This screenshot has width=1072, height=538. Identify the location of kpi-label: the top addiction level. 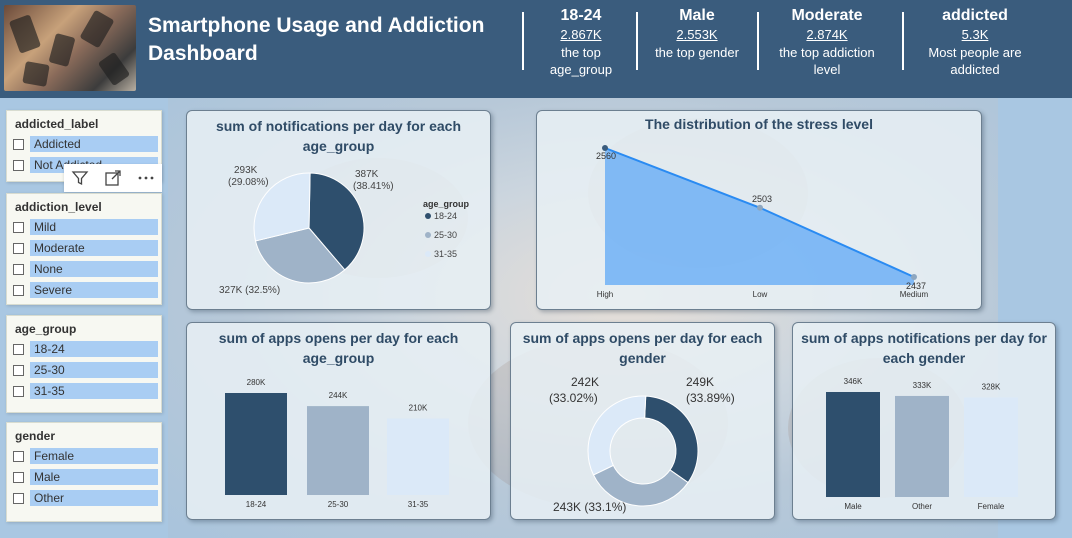
(827, 61).